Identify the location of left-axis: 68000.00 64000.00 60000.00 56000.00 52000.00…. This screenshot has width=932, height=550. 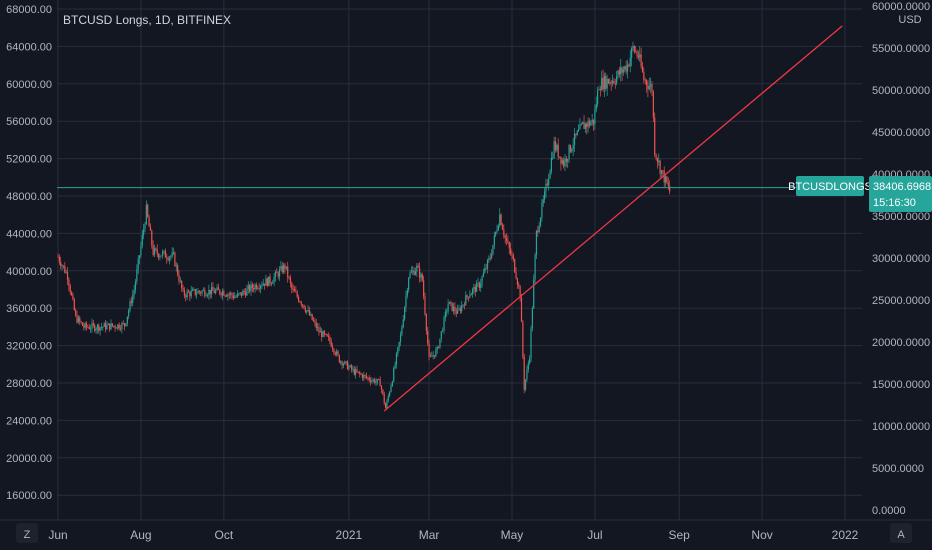
(29, 253).